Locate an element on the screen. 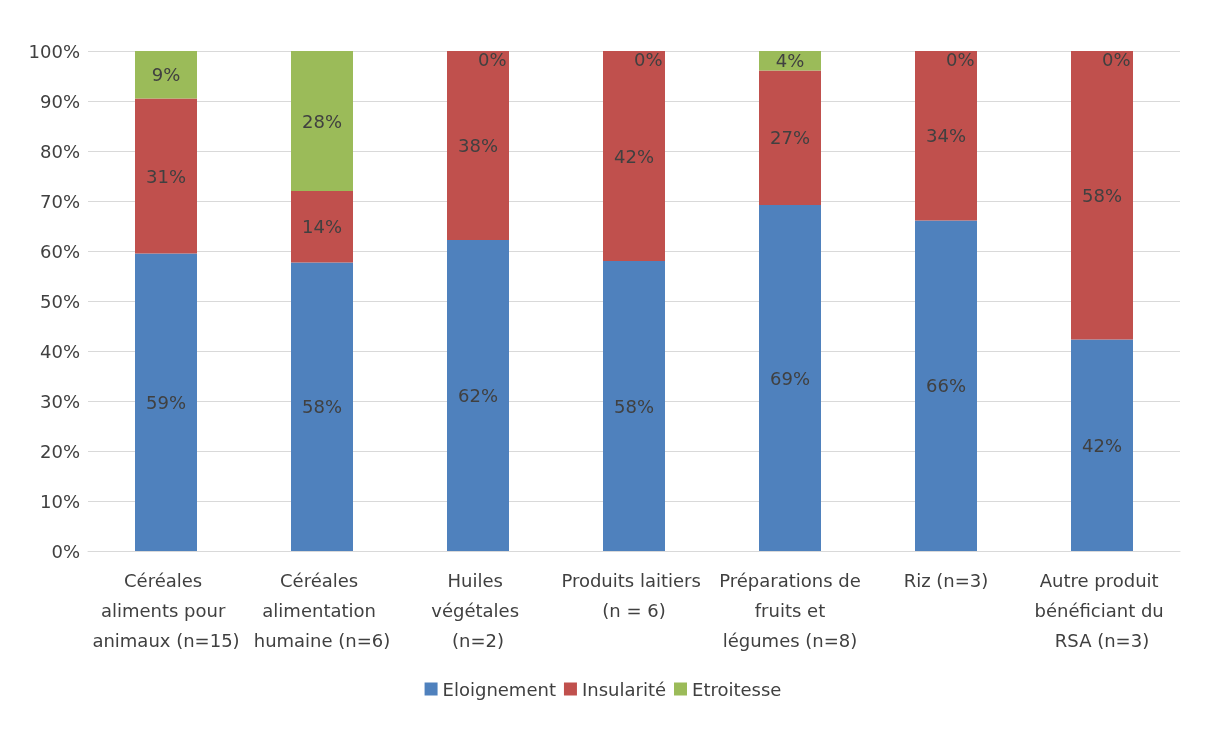 The width and height of the screenshot is (1206, 731). data-label: 27% is located at coordinates (790, 138).